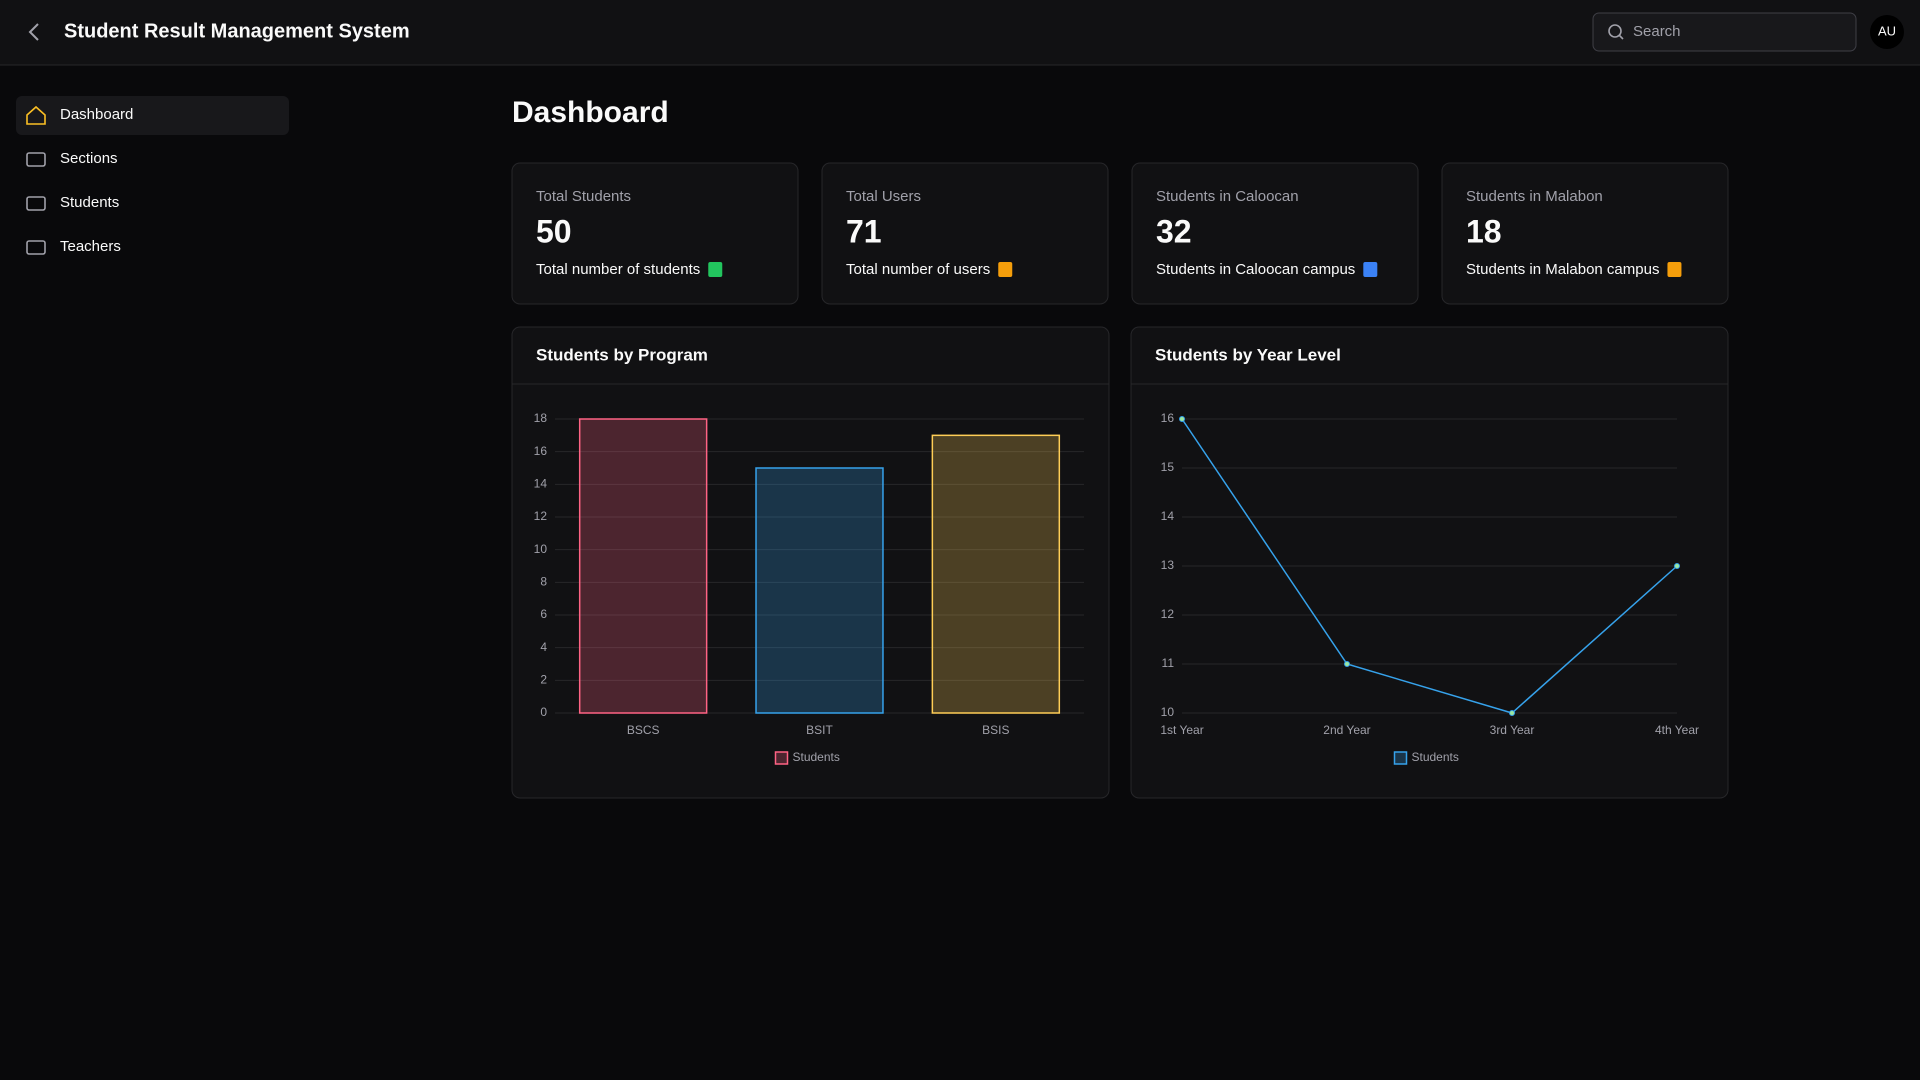 The height and width of the screenshot is (1080, 1920). I want to click on stat-value: 18, so click(1484, 231).